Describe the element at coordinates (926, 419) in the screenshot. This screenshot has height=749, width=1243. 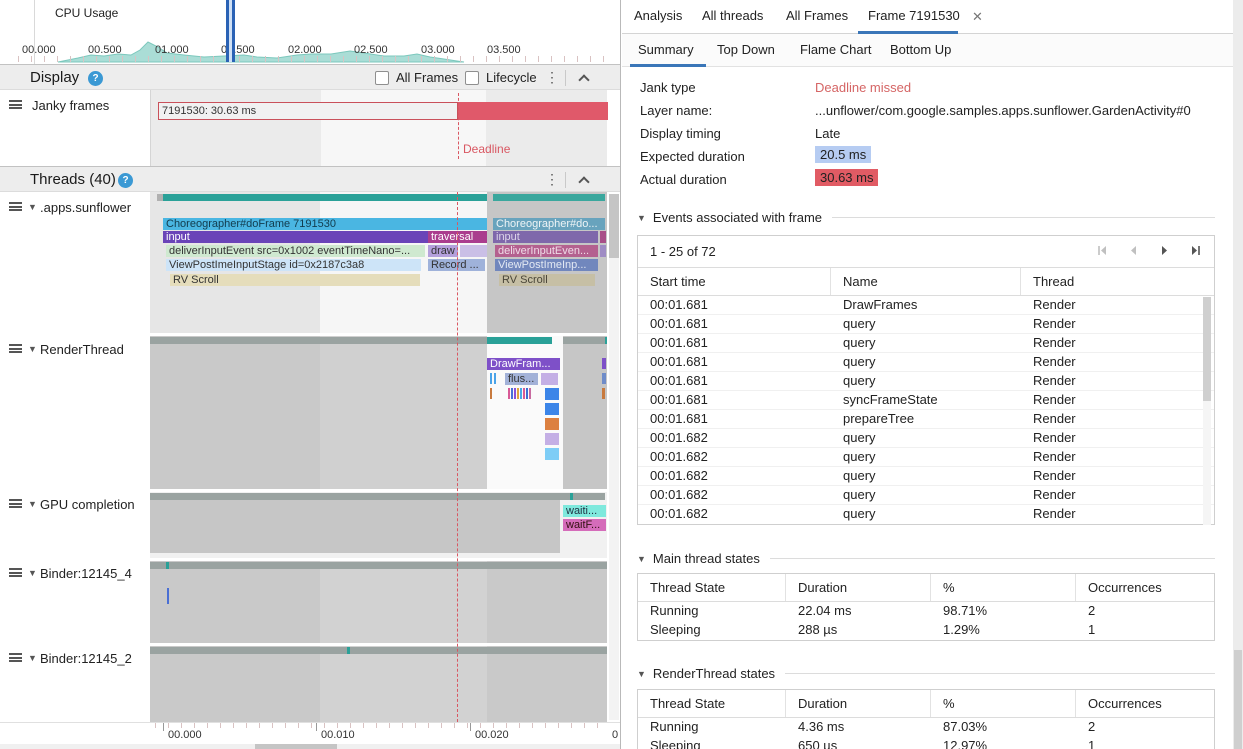
I see `event-row: 00:01.681 prepareTree Render` at that location.